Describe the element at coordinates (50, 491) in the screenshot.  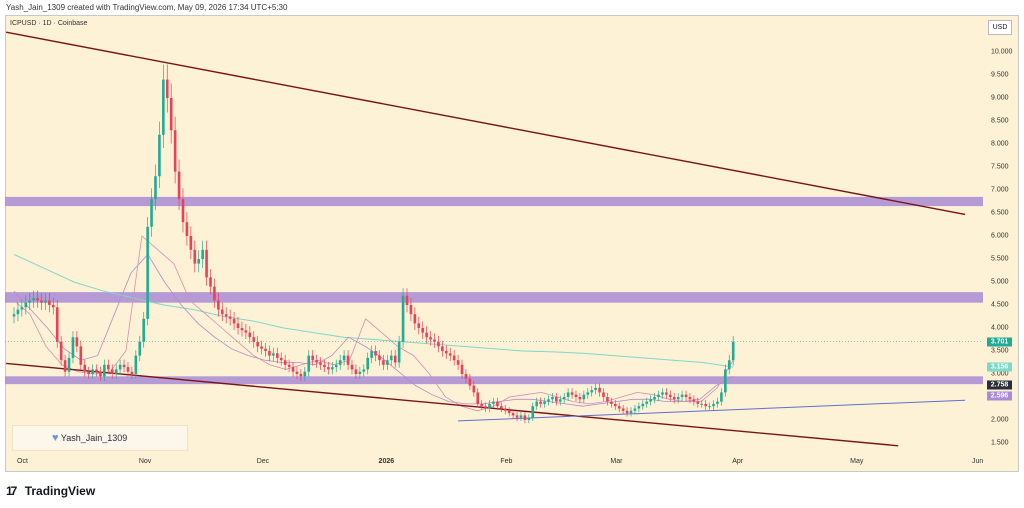
I see `tradingview-logo: 17 TradingView` at that location.